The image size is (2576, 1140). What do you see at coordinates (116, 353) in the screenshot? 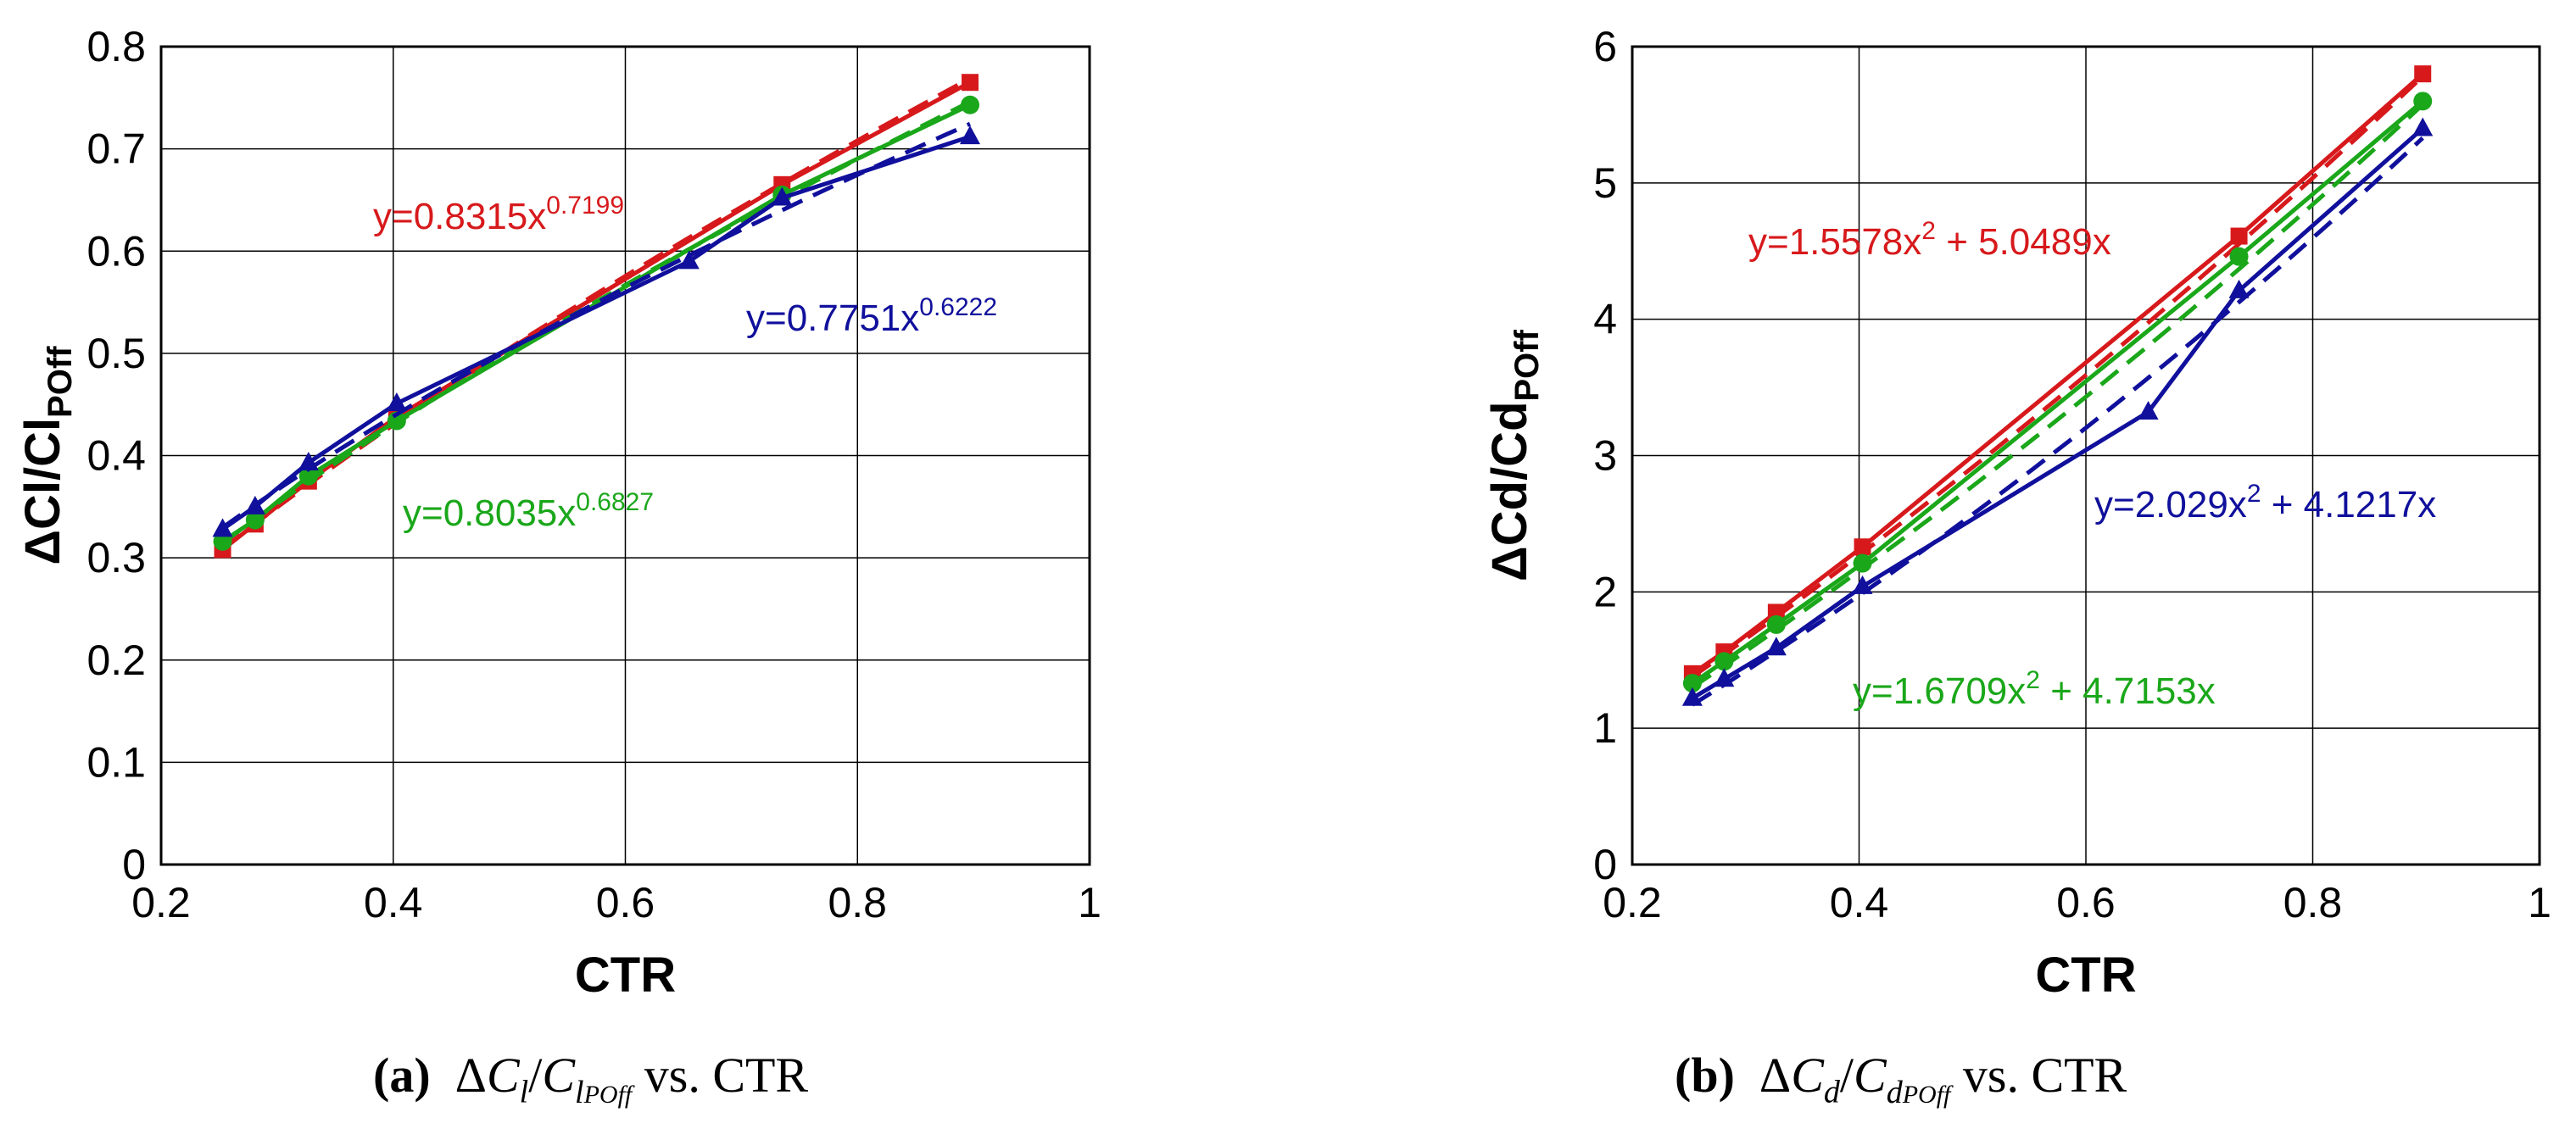
I see `y-tick-label: 0.5` at bounding box center [116, 353].